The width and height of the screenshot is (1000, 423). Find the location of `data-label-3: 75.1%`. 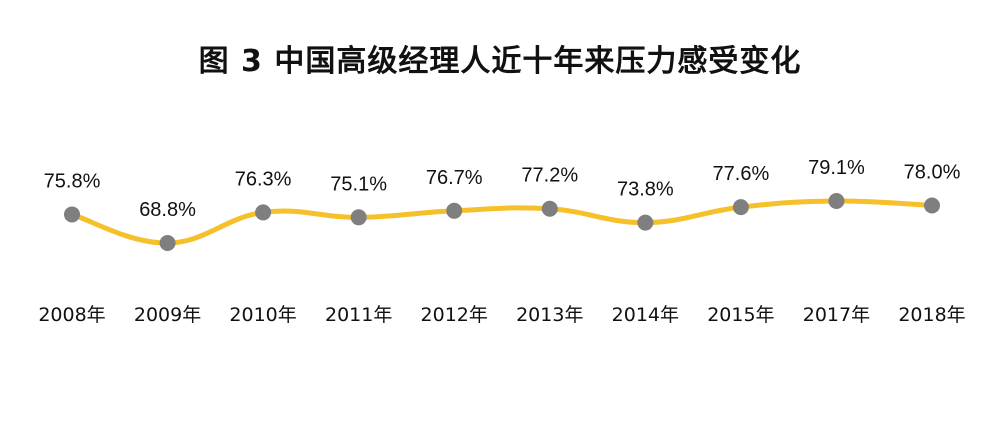

data-label-3: 75.1% is located at coordinates (358, 184).